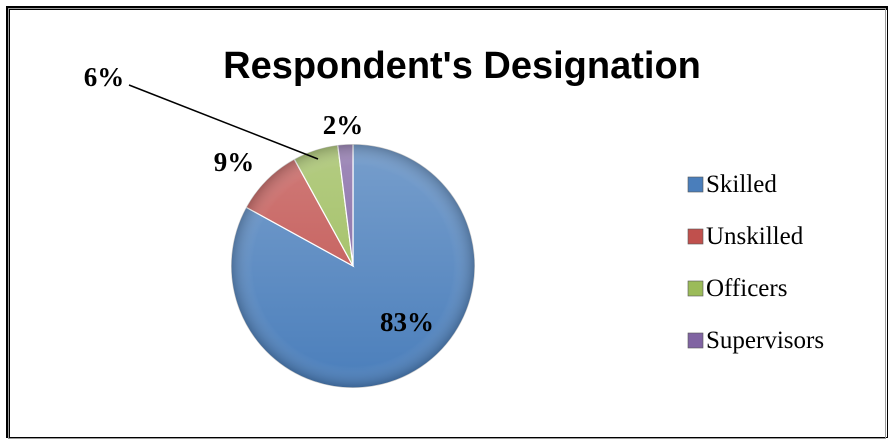  What do you see at coordinates (765, 340) in the screenshot?
I see `legend-label-supervisors: Supervisors` at bounding box center [765, 340].